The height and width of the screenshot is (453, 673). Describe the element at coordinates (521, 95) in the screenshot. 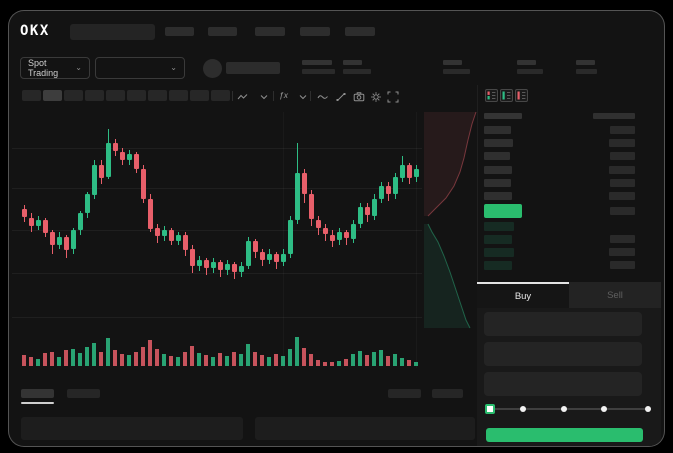

I see `orderbook-asks-icon` at that location.